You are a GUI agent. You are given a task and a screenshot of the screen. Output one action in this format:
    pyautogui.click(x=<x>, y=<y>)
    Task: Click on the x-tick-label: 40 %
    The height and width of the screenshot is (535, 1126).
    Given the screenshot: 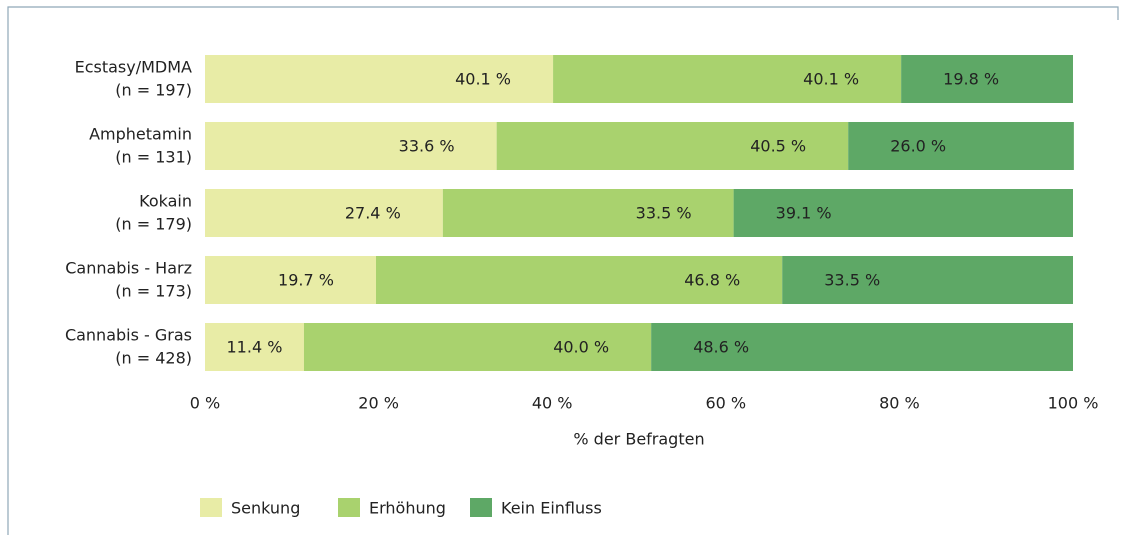 What is the action you would take?
    pyautogui.click(x=552, y=403)
    